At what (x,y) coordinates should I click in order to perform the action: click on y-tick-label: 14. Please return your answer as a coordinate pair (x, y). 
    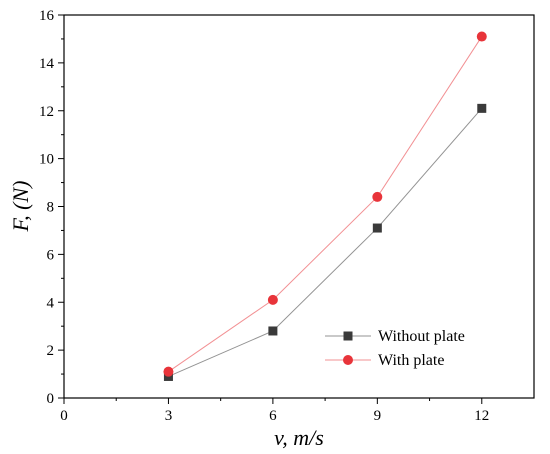
    Looking at the image, I should click on (47, 64).